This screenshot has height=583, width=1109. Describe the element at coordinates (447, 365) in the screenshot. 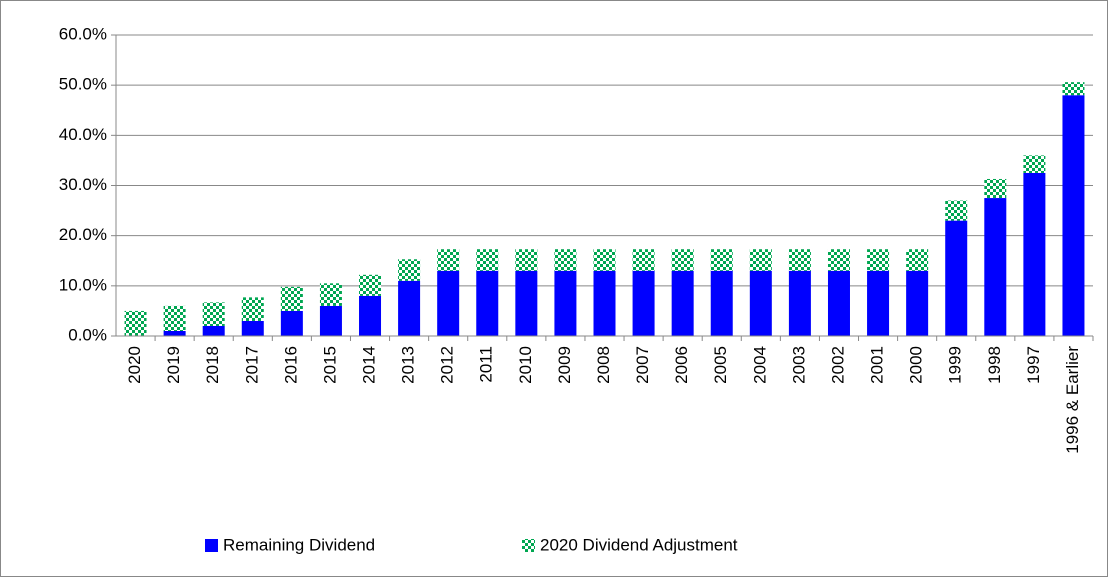

I see `x-tick-label: 2012` at that location.